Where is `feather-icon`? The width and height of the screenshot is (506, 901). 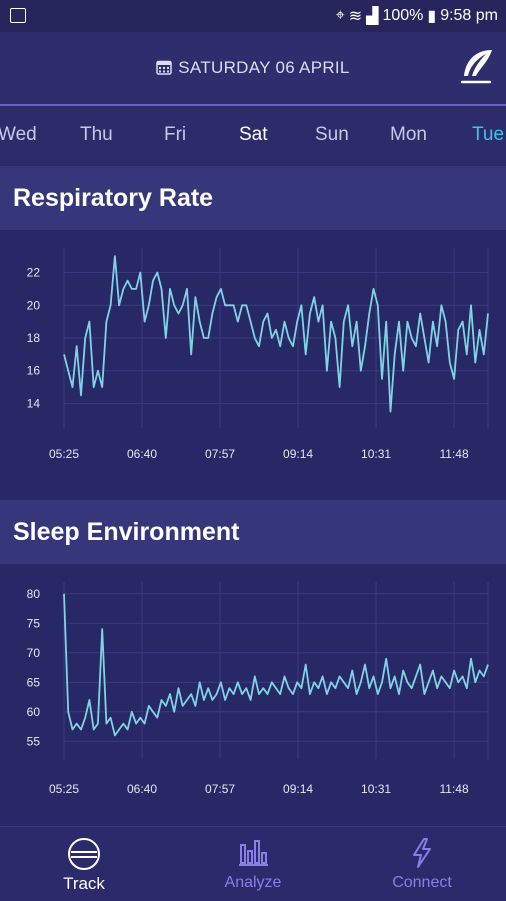 feather-icon is located at coordinates (476, 66).